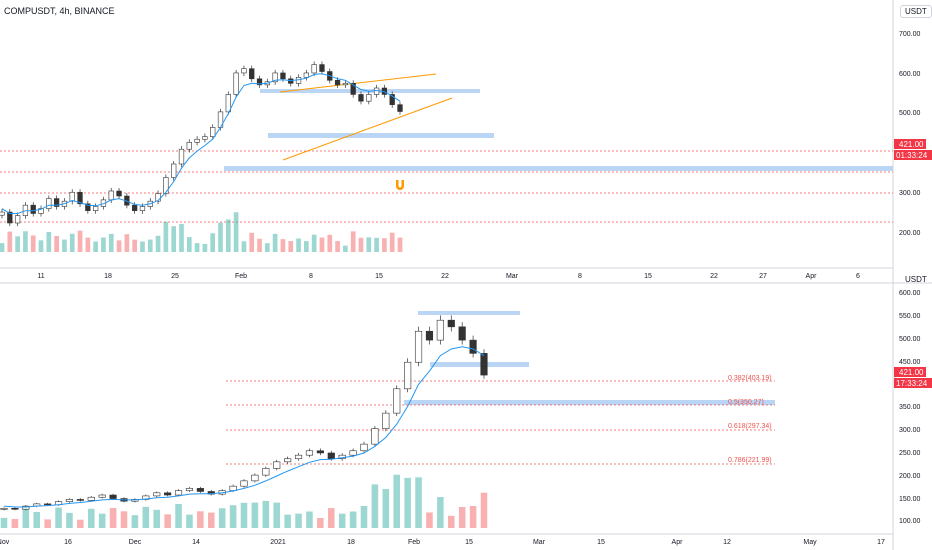 The image size is (932, 550). Describe the element at coordinates (381, 135) in the screenshot. I see `neckline-zone-top` at that location.